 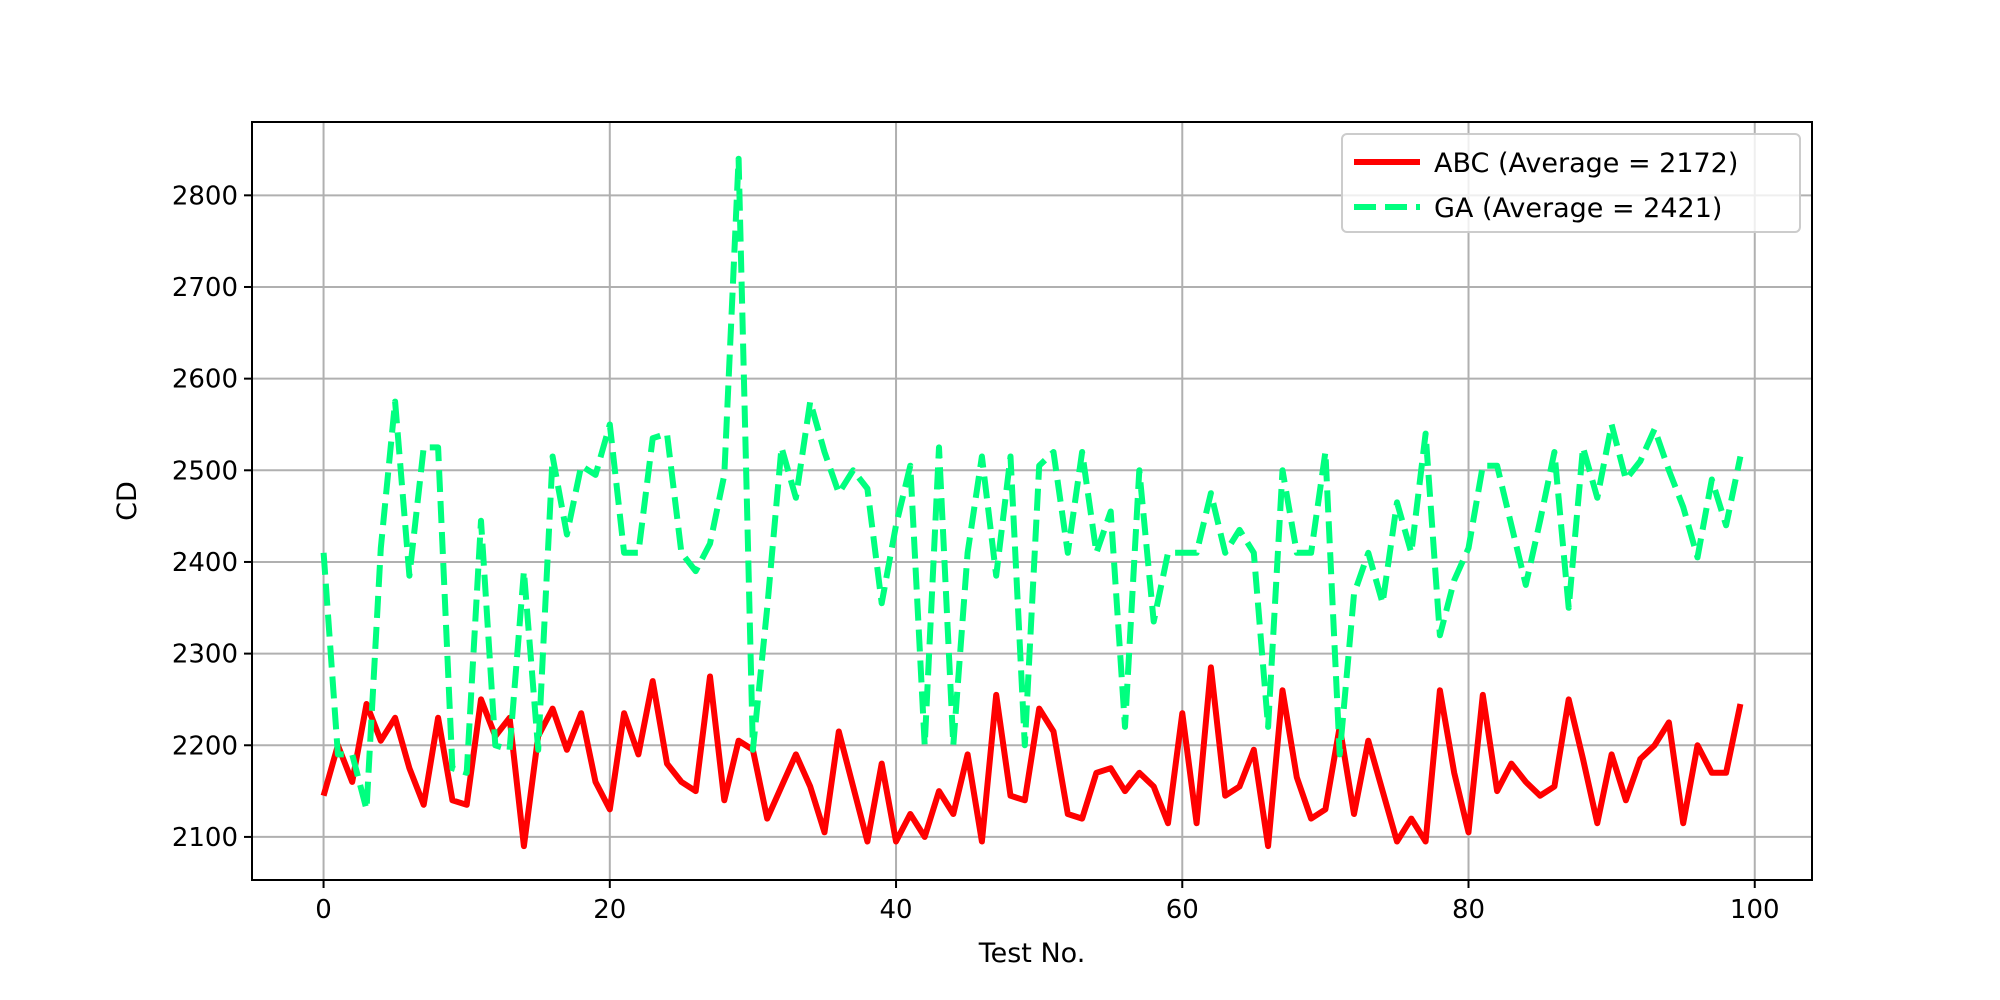 What do you see at coordinates (1586, 163) in the screenshot?
I see `legend-label: ABC (Average = 2172)` at bounding box center [1586, 163].